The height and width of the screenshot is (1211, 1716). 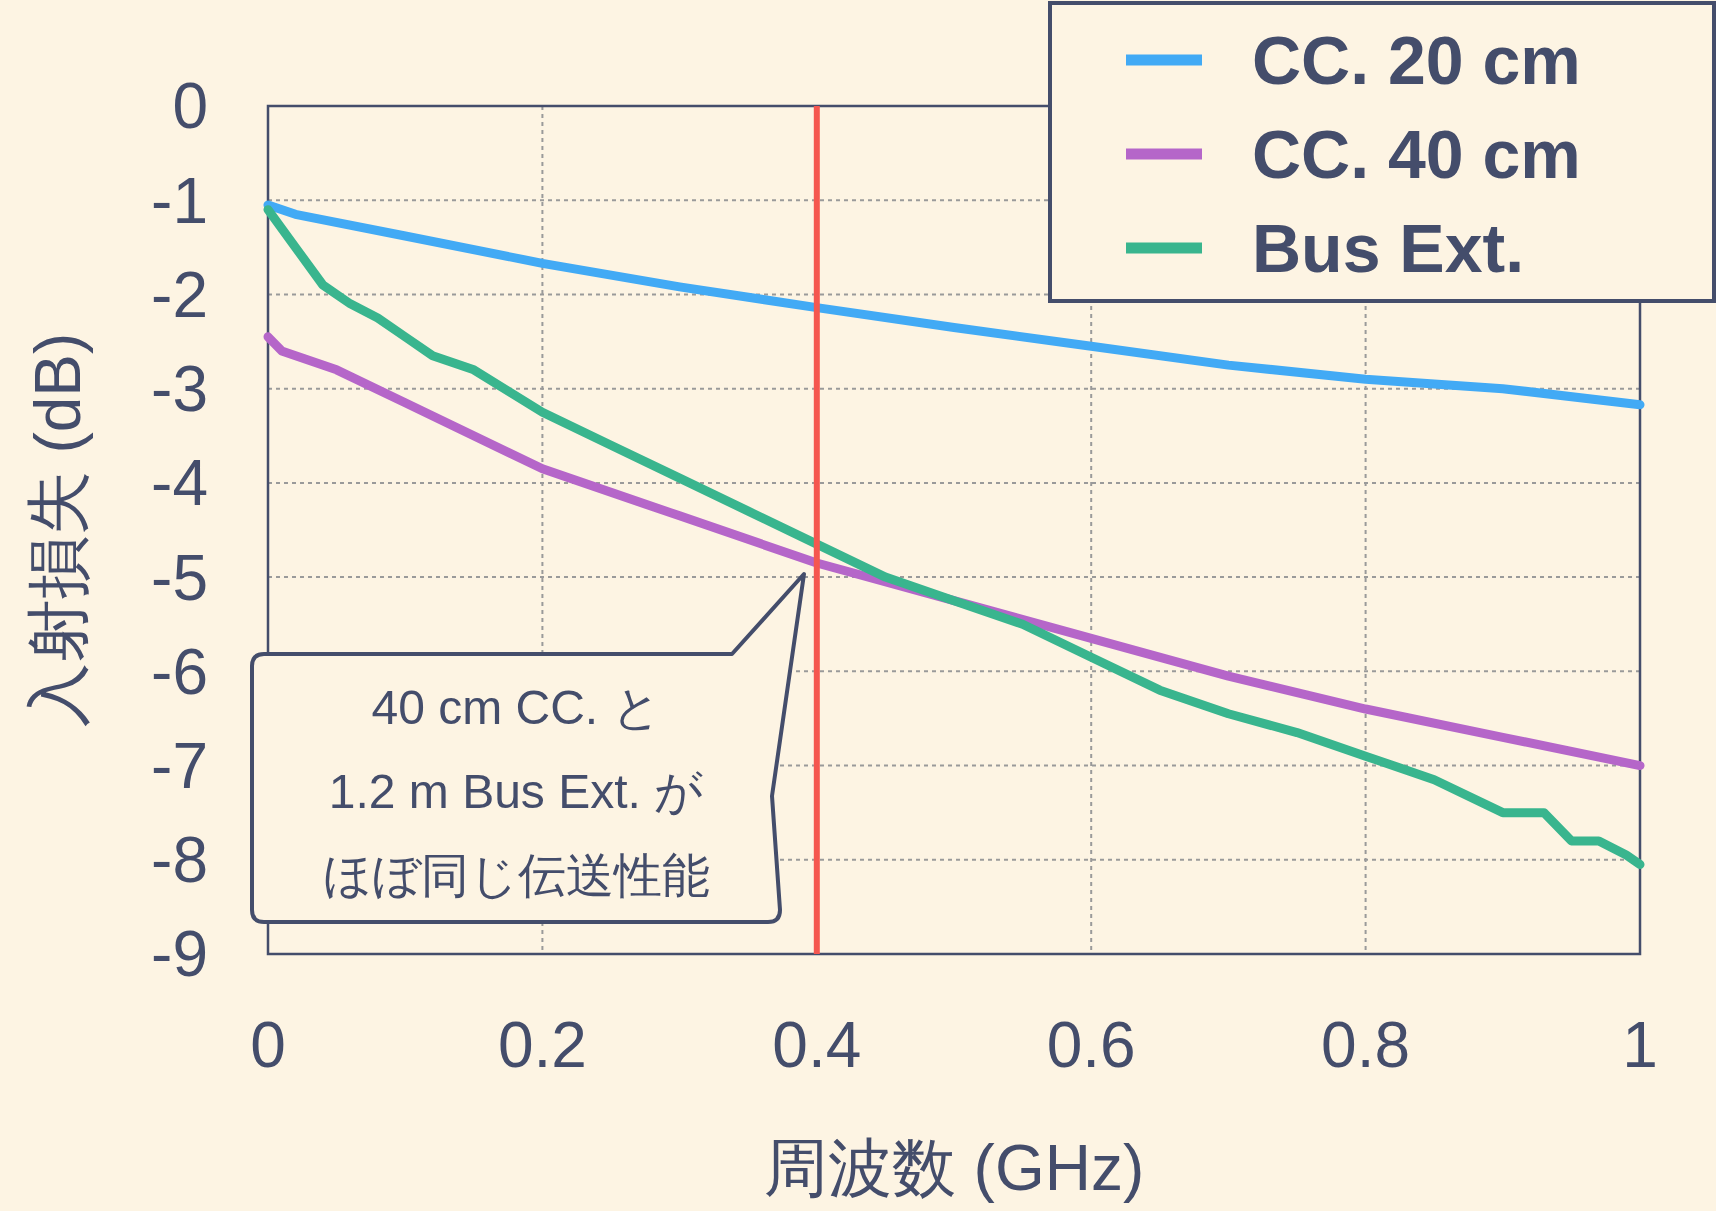 What do you see at coordinates (817, 1045) in the screenshot?
I see `x-tick-label: 0.4` at bounding box center [817, 1045].